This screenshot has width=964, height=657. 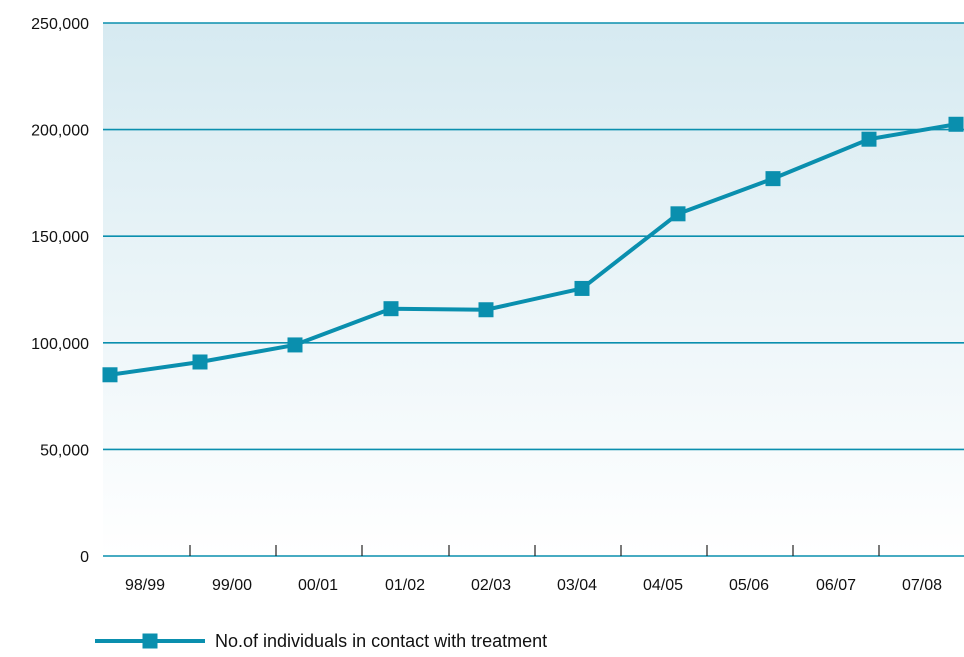 What do you see at coordinates (60, 344) in the screenshot?
I see `y-tick-label: 100,000` at bounding box center [60, 344].